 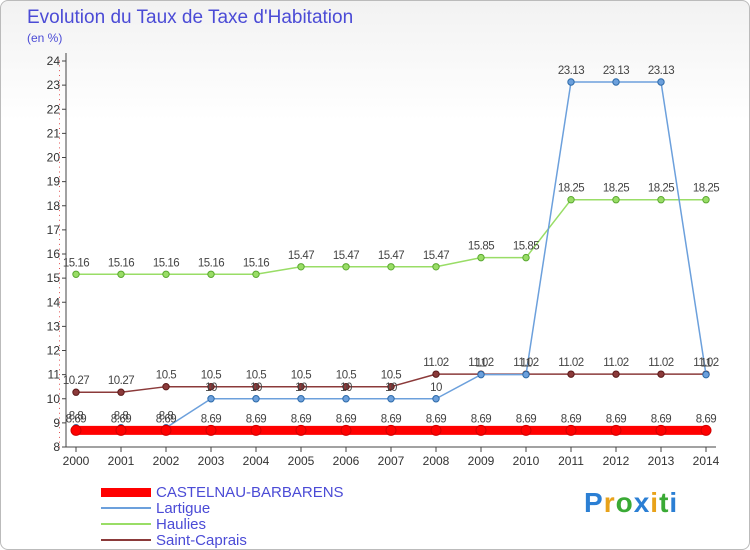 What do you see at coordinates (54, 206) in the screenshot?
I see `y-tick-label: 18` at bounding box center [54, 206].